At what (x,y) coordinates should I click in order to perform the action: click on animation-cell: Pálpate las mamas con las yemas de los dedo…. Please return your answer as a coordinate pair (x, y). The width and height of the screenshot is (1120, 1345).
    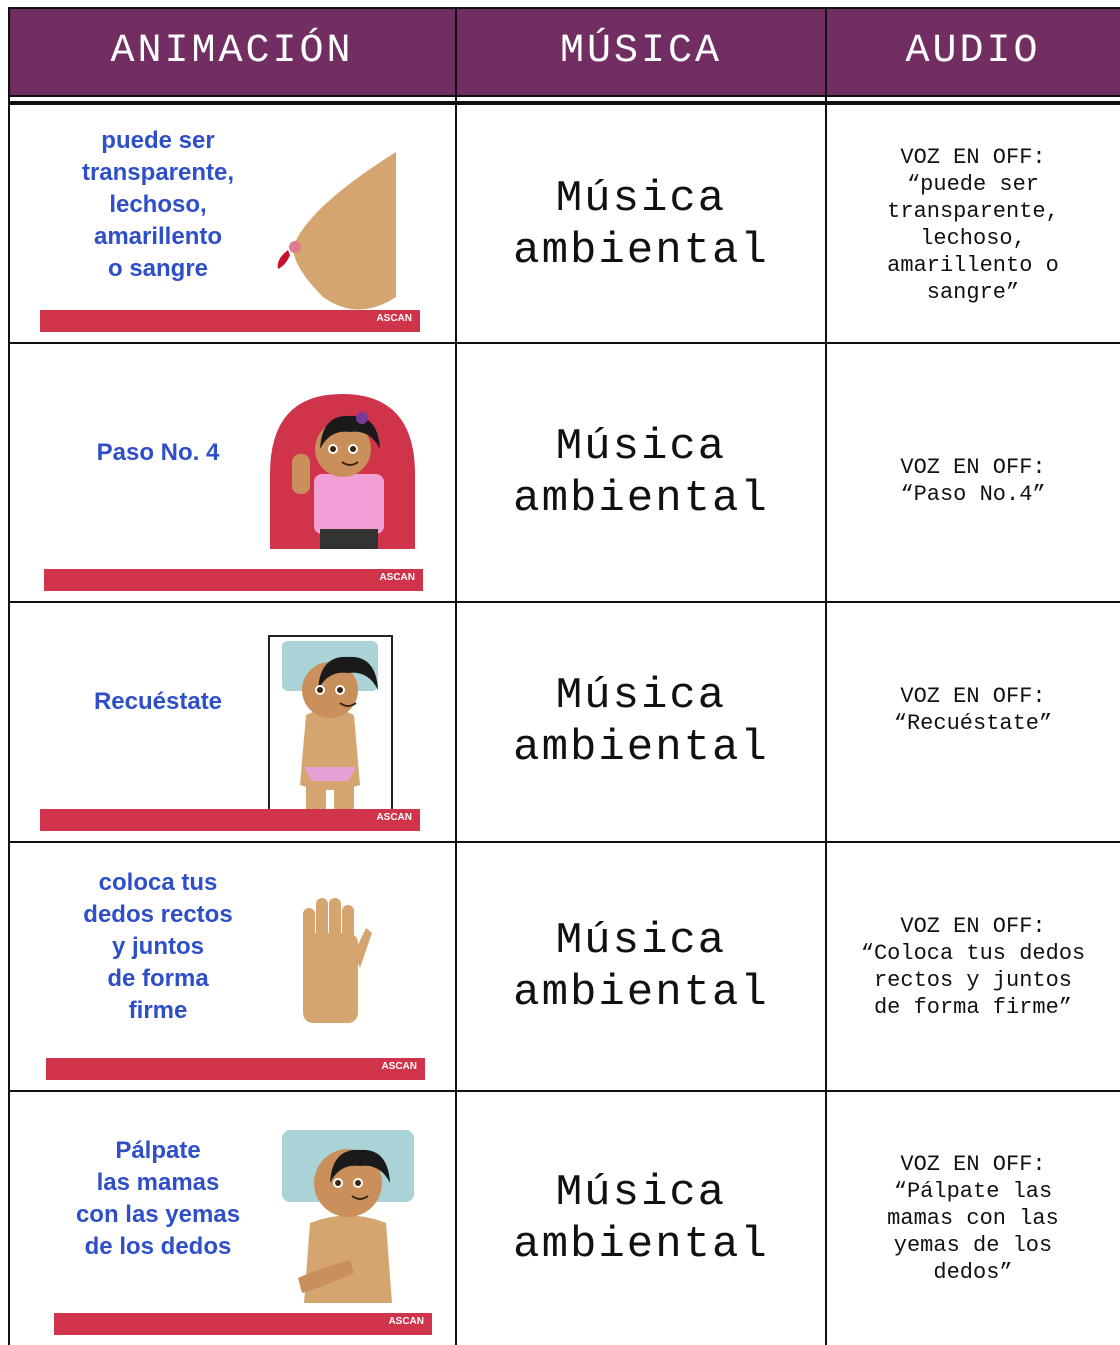
    Looking at the image, I should click on (232, 1218).